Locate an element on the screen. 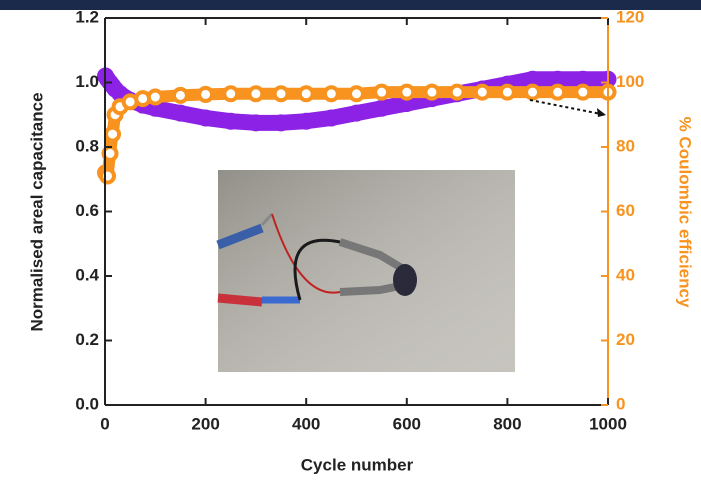  y-axis-label: Normalised areal capacitance is located at coordinates (36, 211).